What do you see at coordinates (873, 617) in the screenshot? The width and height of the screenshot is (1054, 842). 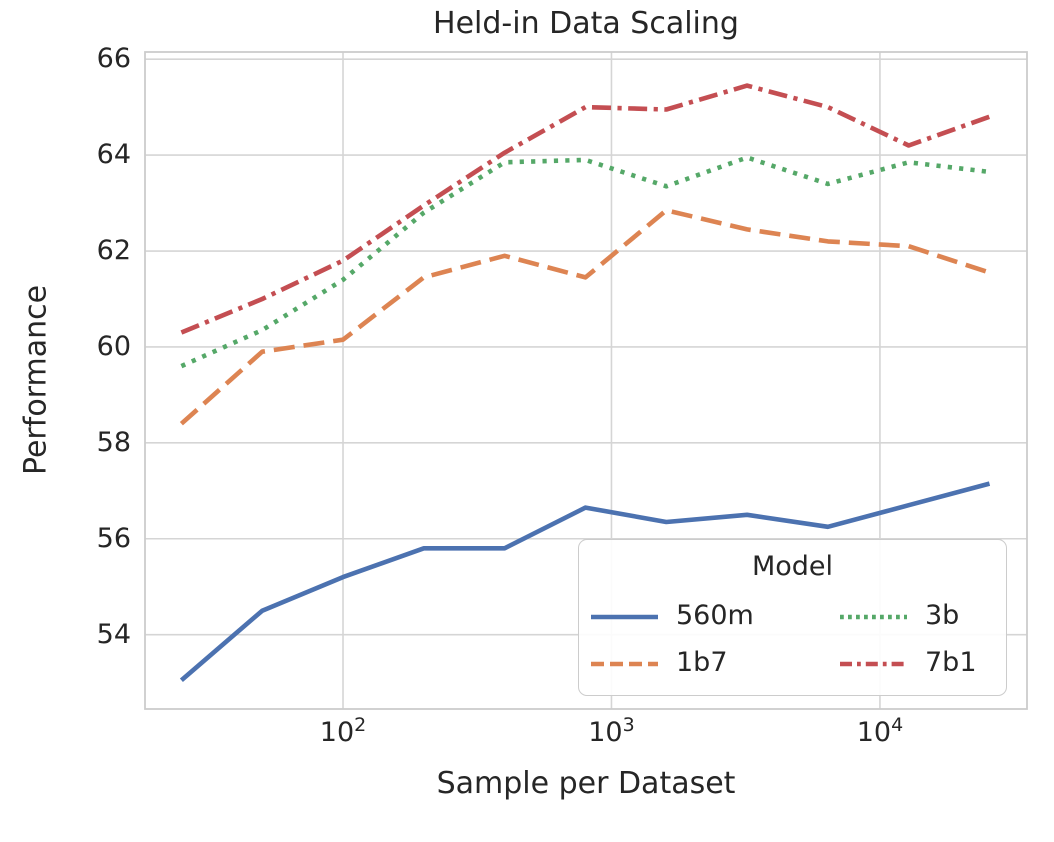 I see `legend-line-sample-3b` at bounding box center [873, 617].